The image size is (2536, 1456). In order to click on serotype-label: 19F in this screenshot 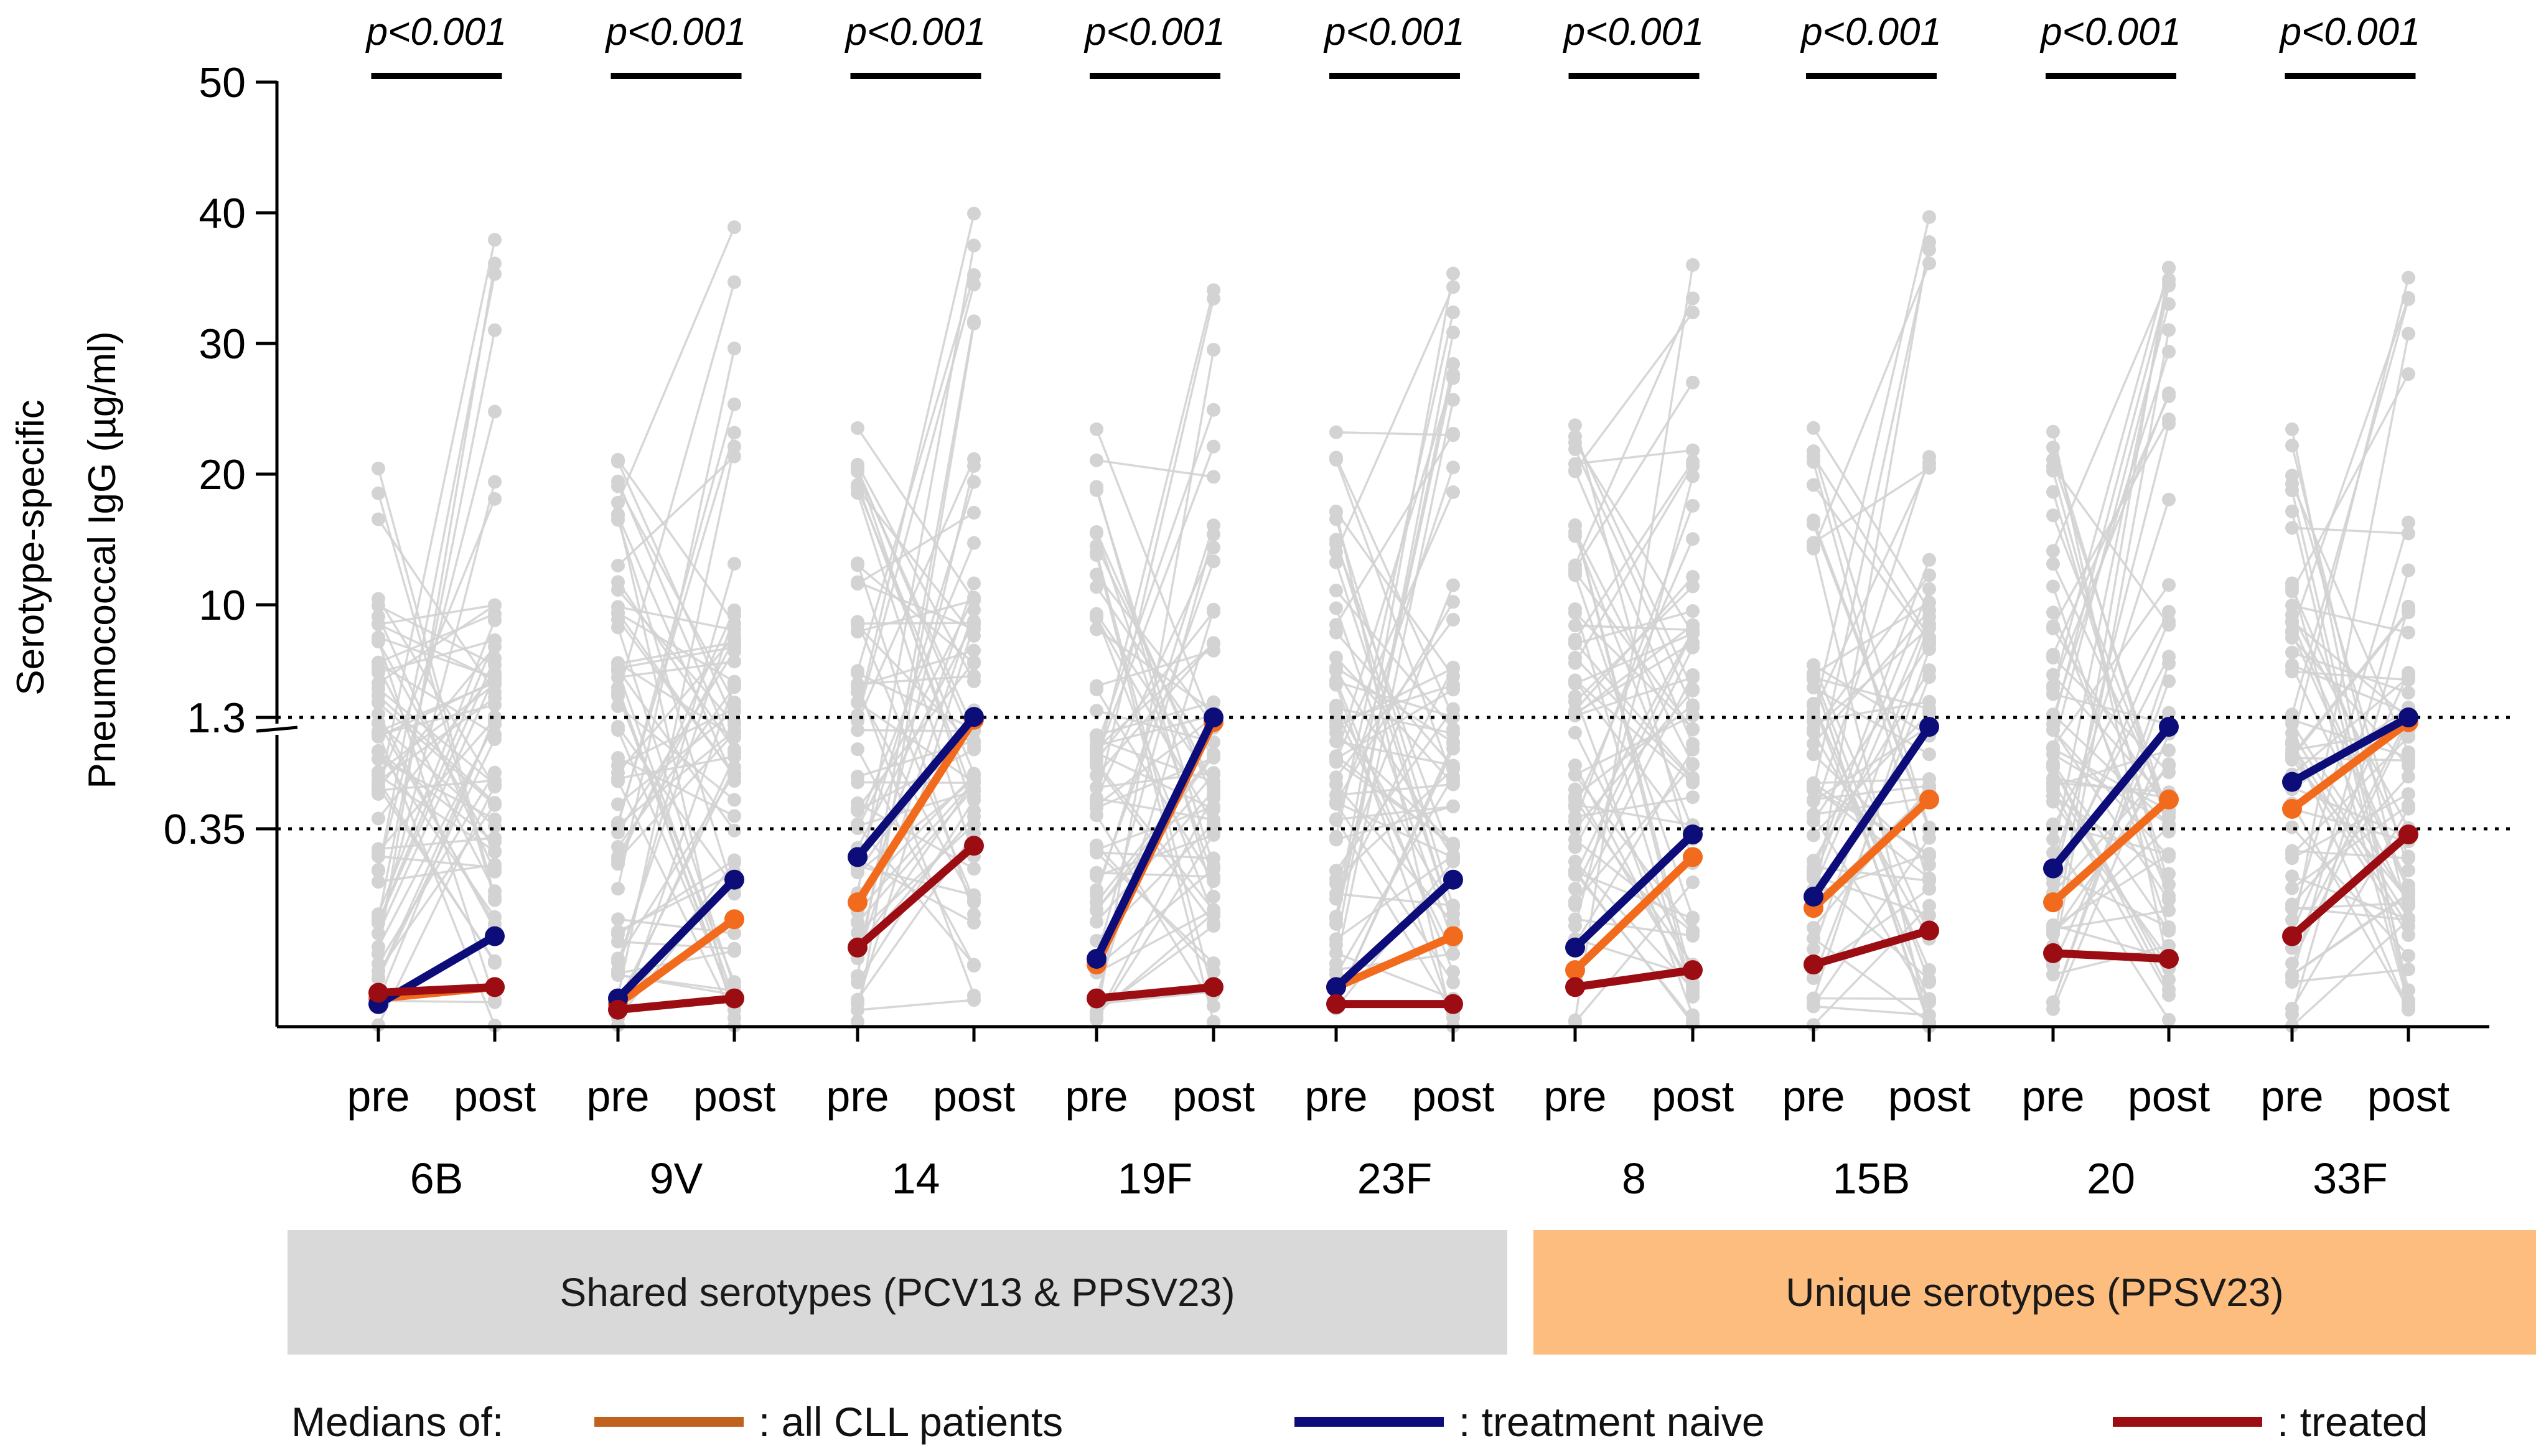, I will do `click(1155, 1178)`.